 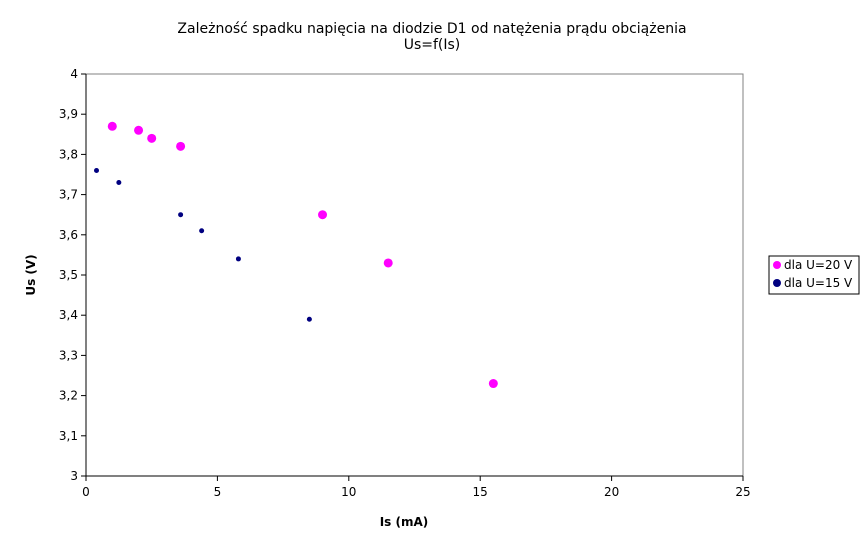 I want to click on y-axis-ticks: 3 3,1 3,2 3,3 3,4 3,5 3,6 3,7 3,8 3,9 4, so click(x=72, y=275).